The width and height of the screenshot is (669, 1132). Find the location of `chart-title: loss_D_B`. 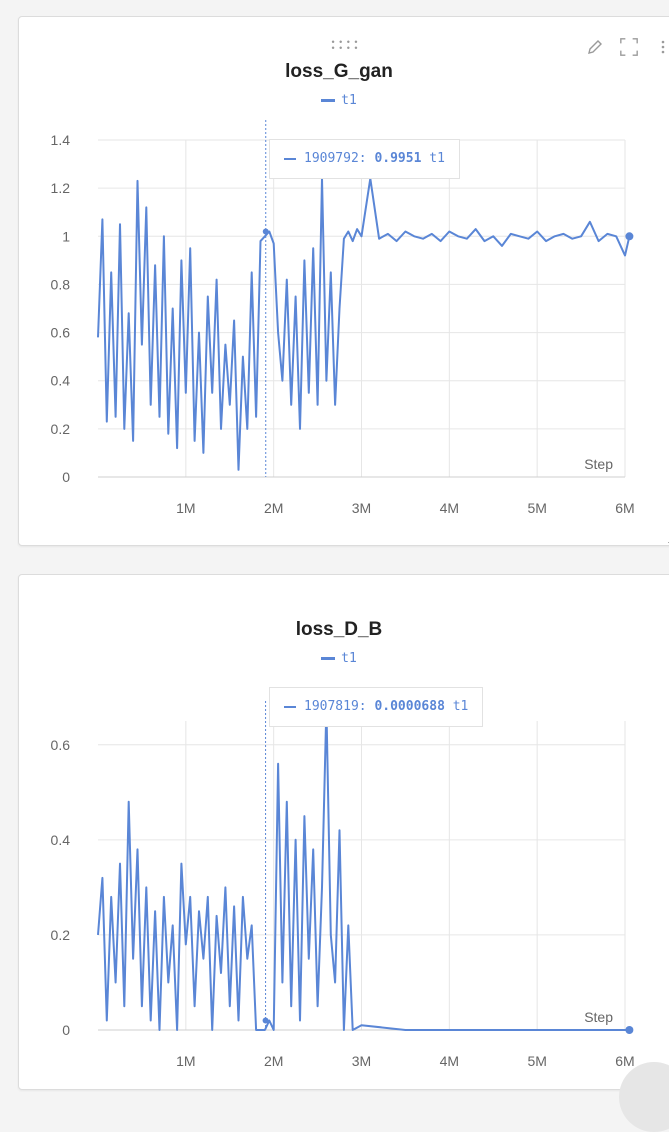

chart-title: loss_D_B is located at coordinates (339, 629).